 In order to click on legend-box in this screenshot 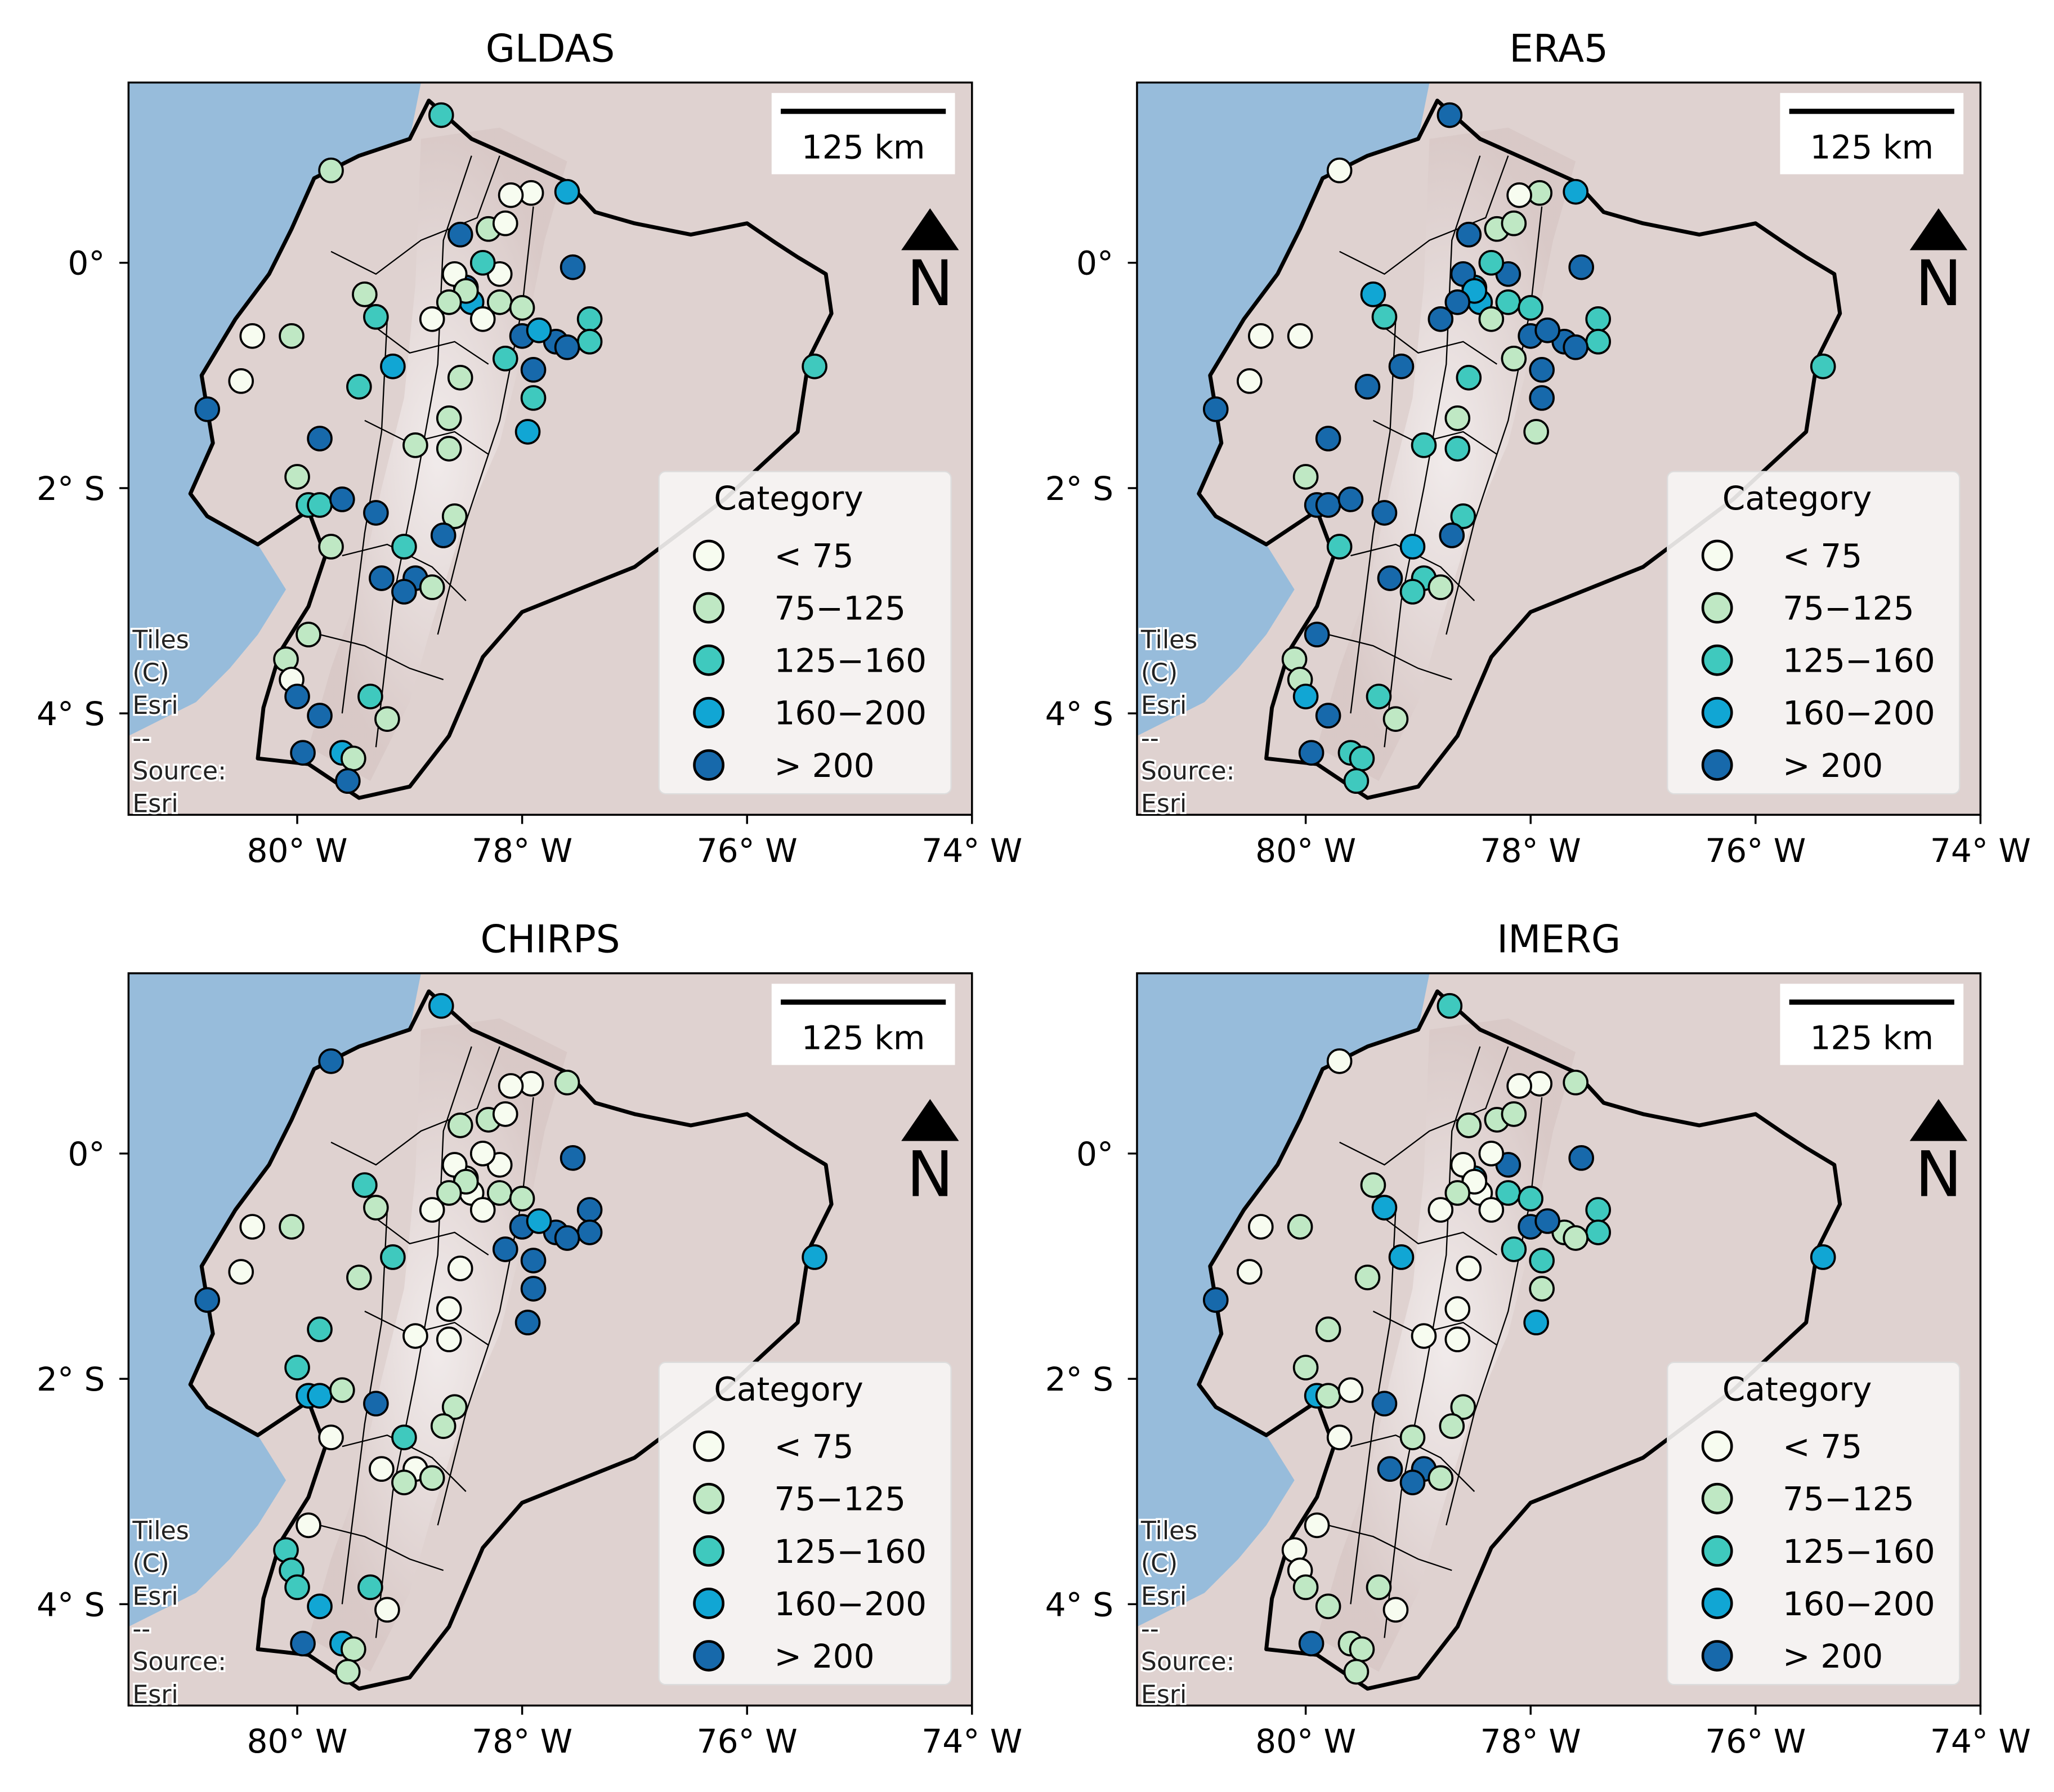, I will do `click(1814, 633)`.